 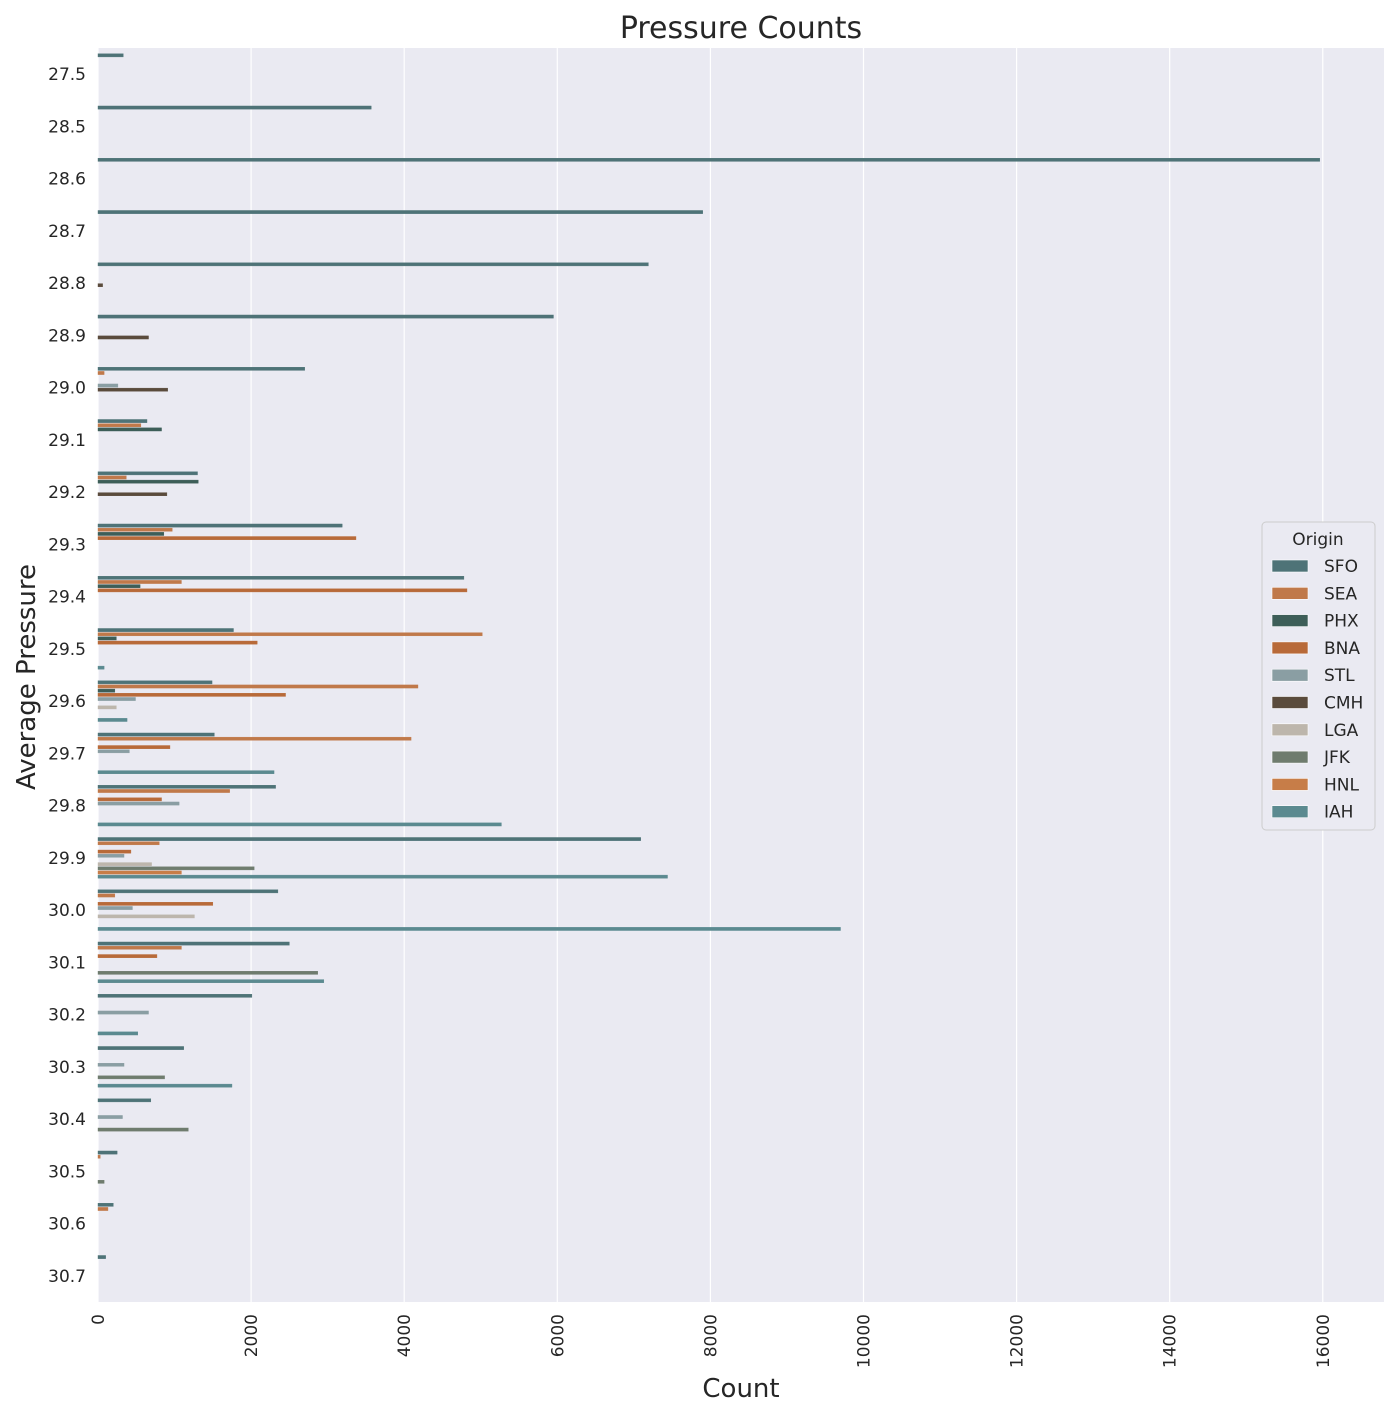 I want to click on bar-hnl, so click(x=139, y=872).